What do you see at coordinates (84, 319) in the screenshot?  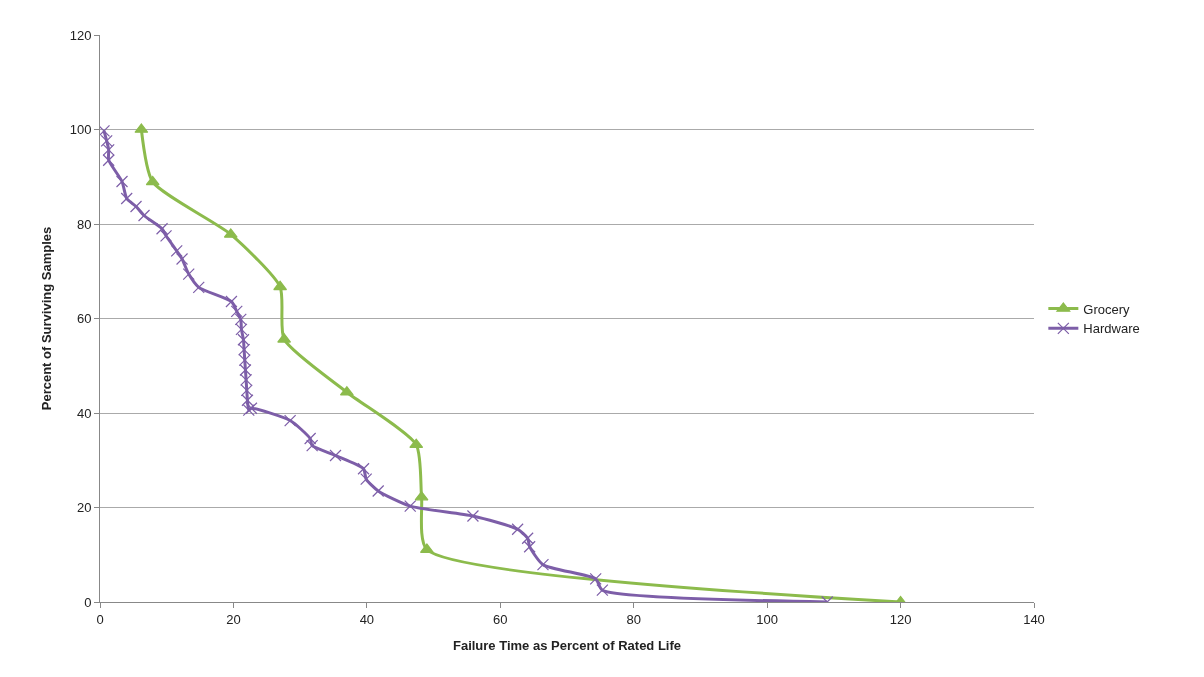 I see `y-tick-label: 60` at bounding box center [84, 319].